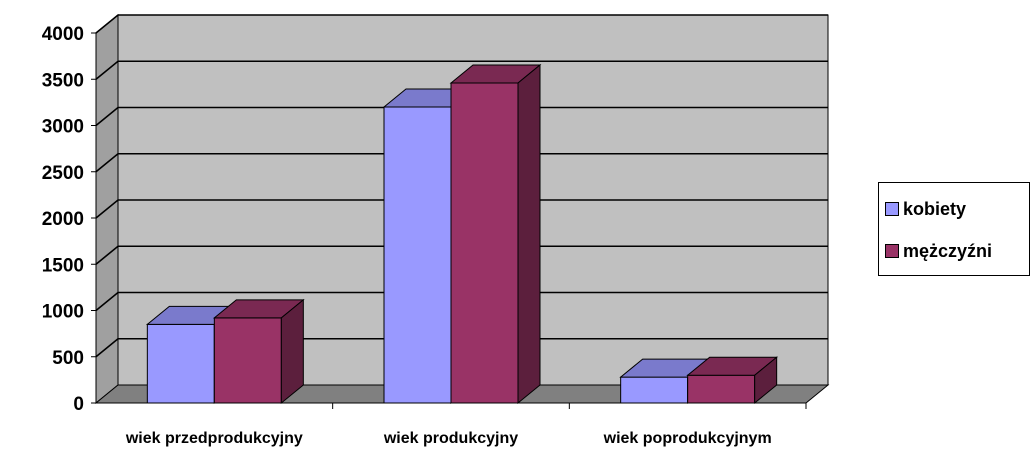 The width and height of the screenshot is (1036, 450). Describe the element at coordinates (63, 34) in the screenshot. I see `y-tick-label: 4000` at that location.